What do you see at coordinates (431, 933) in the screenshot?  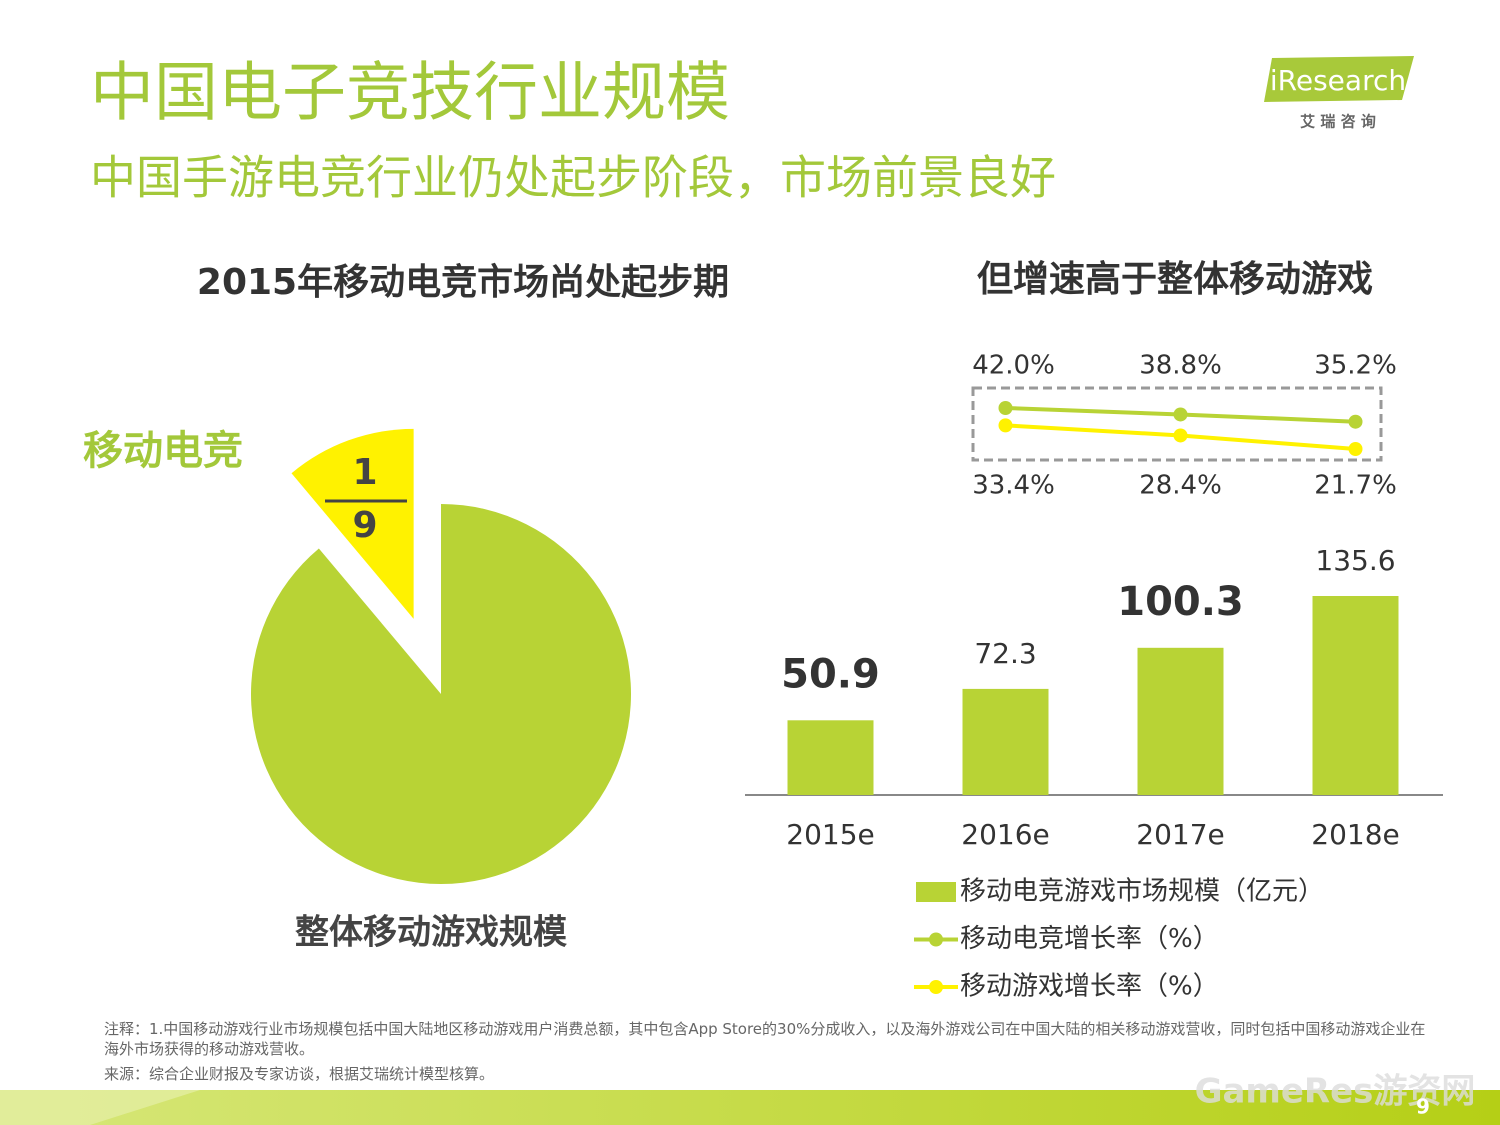 I see `slice-label: 整体移动游戏规模` at bounding box center [431, 933].